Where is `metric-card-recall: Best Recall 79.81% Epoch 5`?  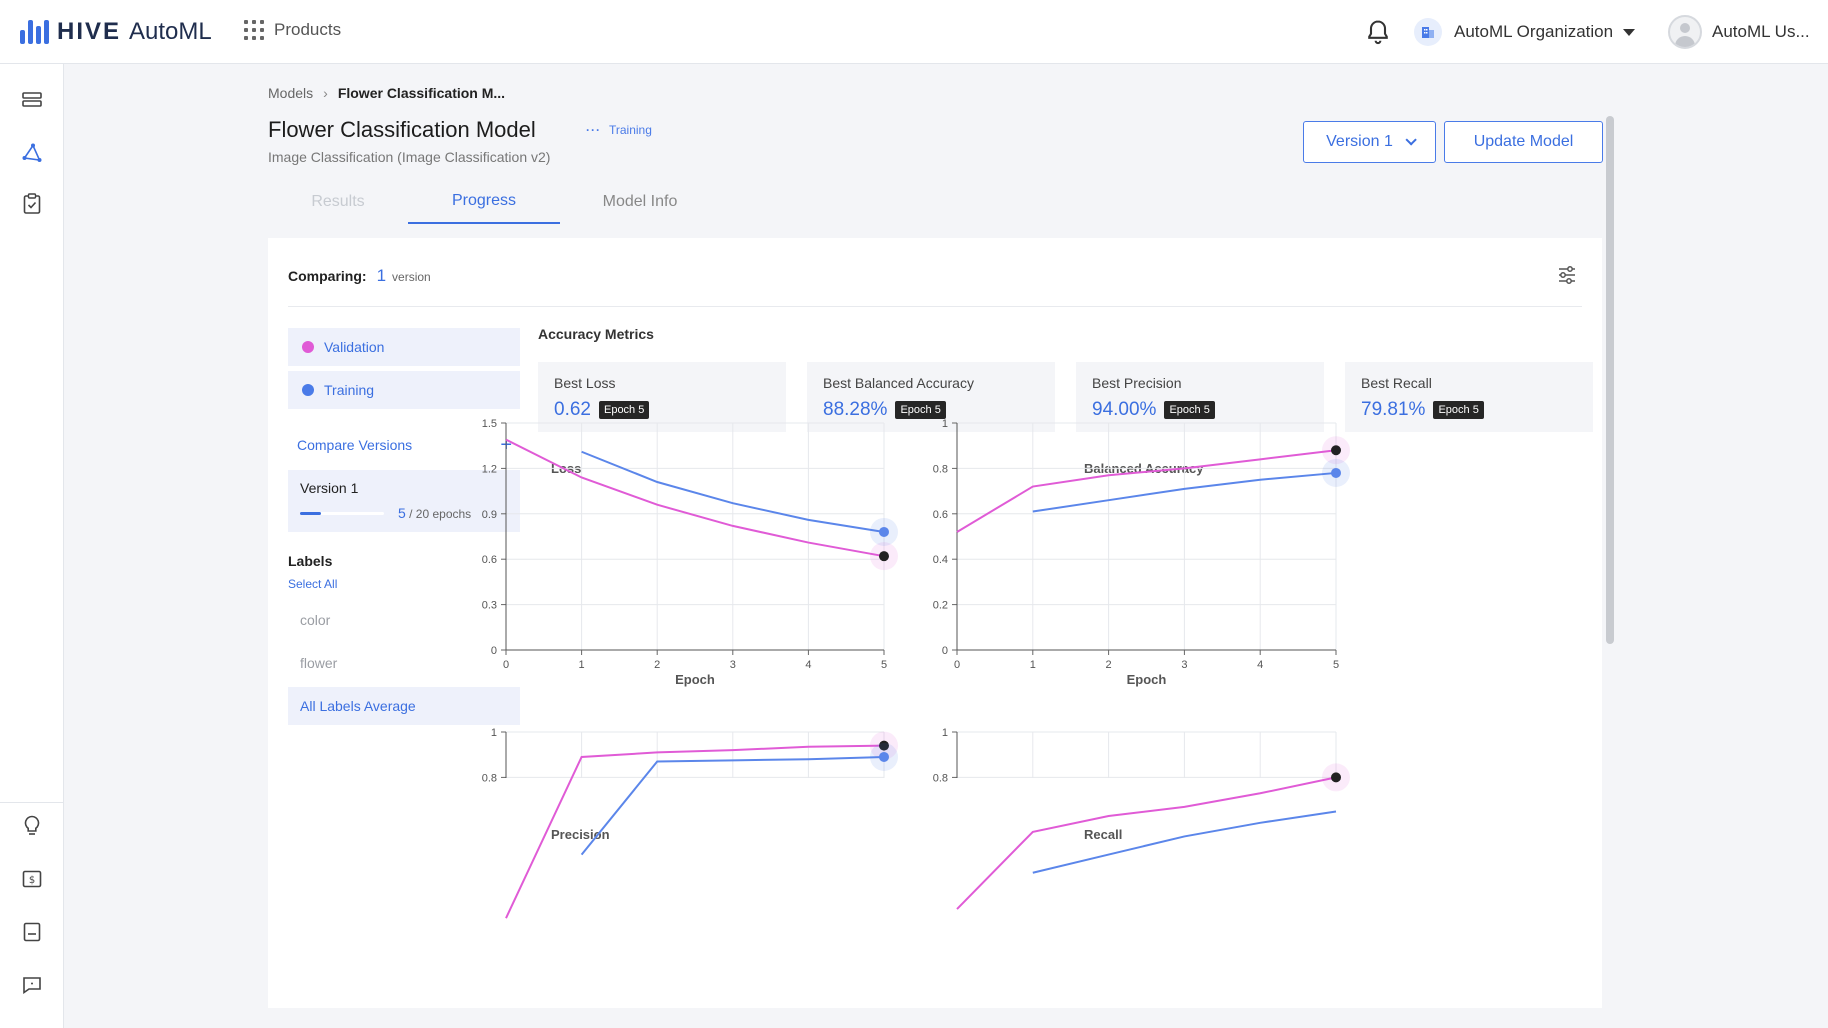
metric-card-recall: Best Recall 79.81% Epoch 5 is located at coordinates (1469, 397).